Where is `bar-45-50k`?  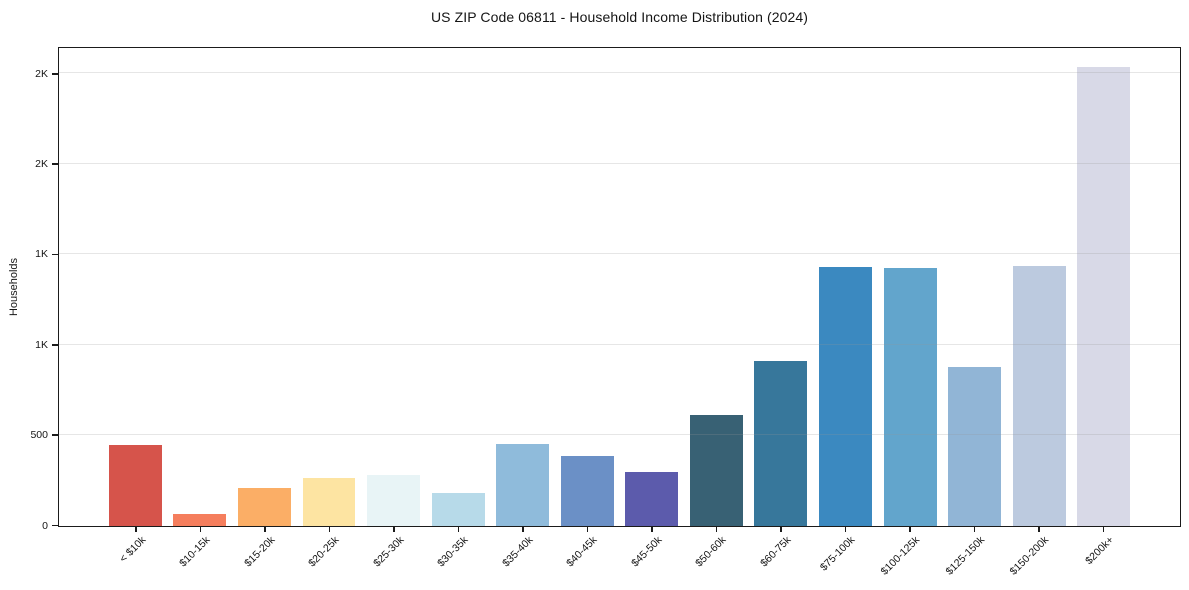
bar-45-50k is located at coordinates (652, 499).